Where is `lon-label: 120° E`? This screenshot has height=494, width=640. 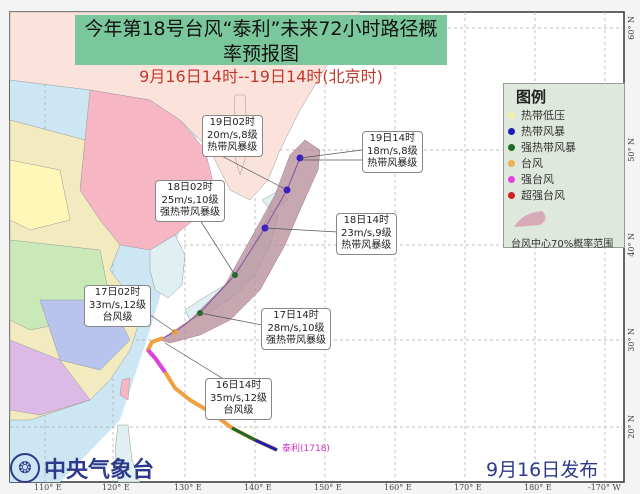 lon-label: 120° E is located at coordinates (116, 487).